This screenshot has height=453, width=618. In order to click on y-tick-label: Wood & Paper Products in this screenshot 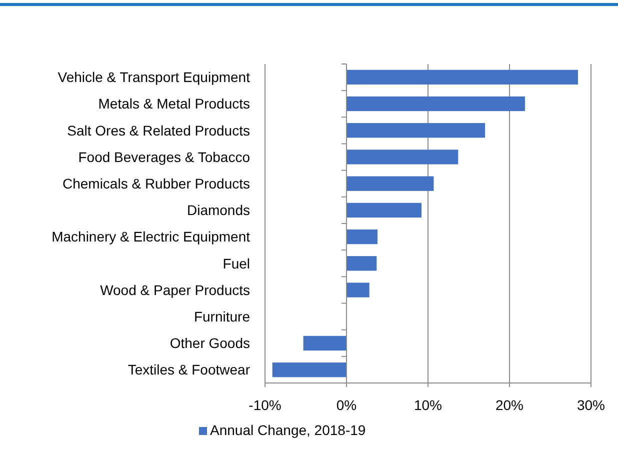, I will do `click(175, 290)`.